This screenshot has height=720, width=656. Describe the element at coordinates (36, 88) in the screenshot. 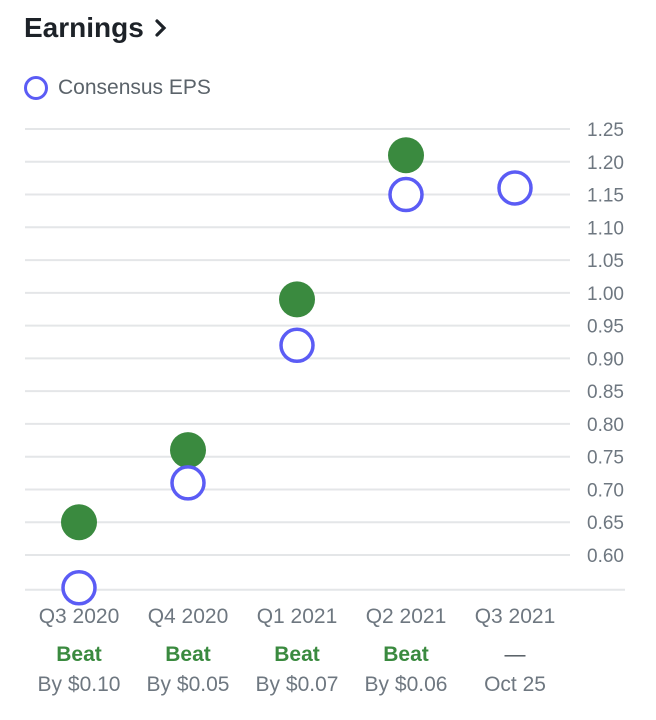

I see `consensus-legend-marker` at that location.